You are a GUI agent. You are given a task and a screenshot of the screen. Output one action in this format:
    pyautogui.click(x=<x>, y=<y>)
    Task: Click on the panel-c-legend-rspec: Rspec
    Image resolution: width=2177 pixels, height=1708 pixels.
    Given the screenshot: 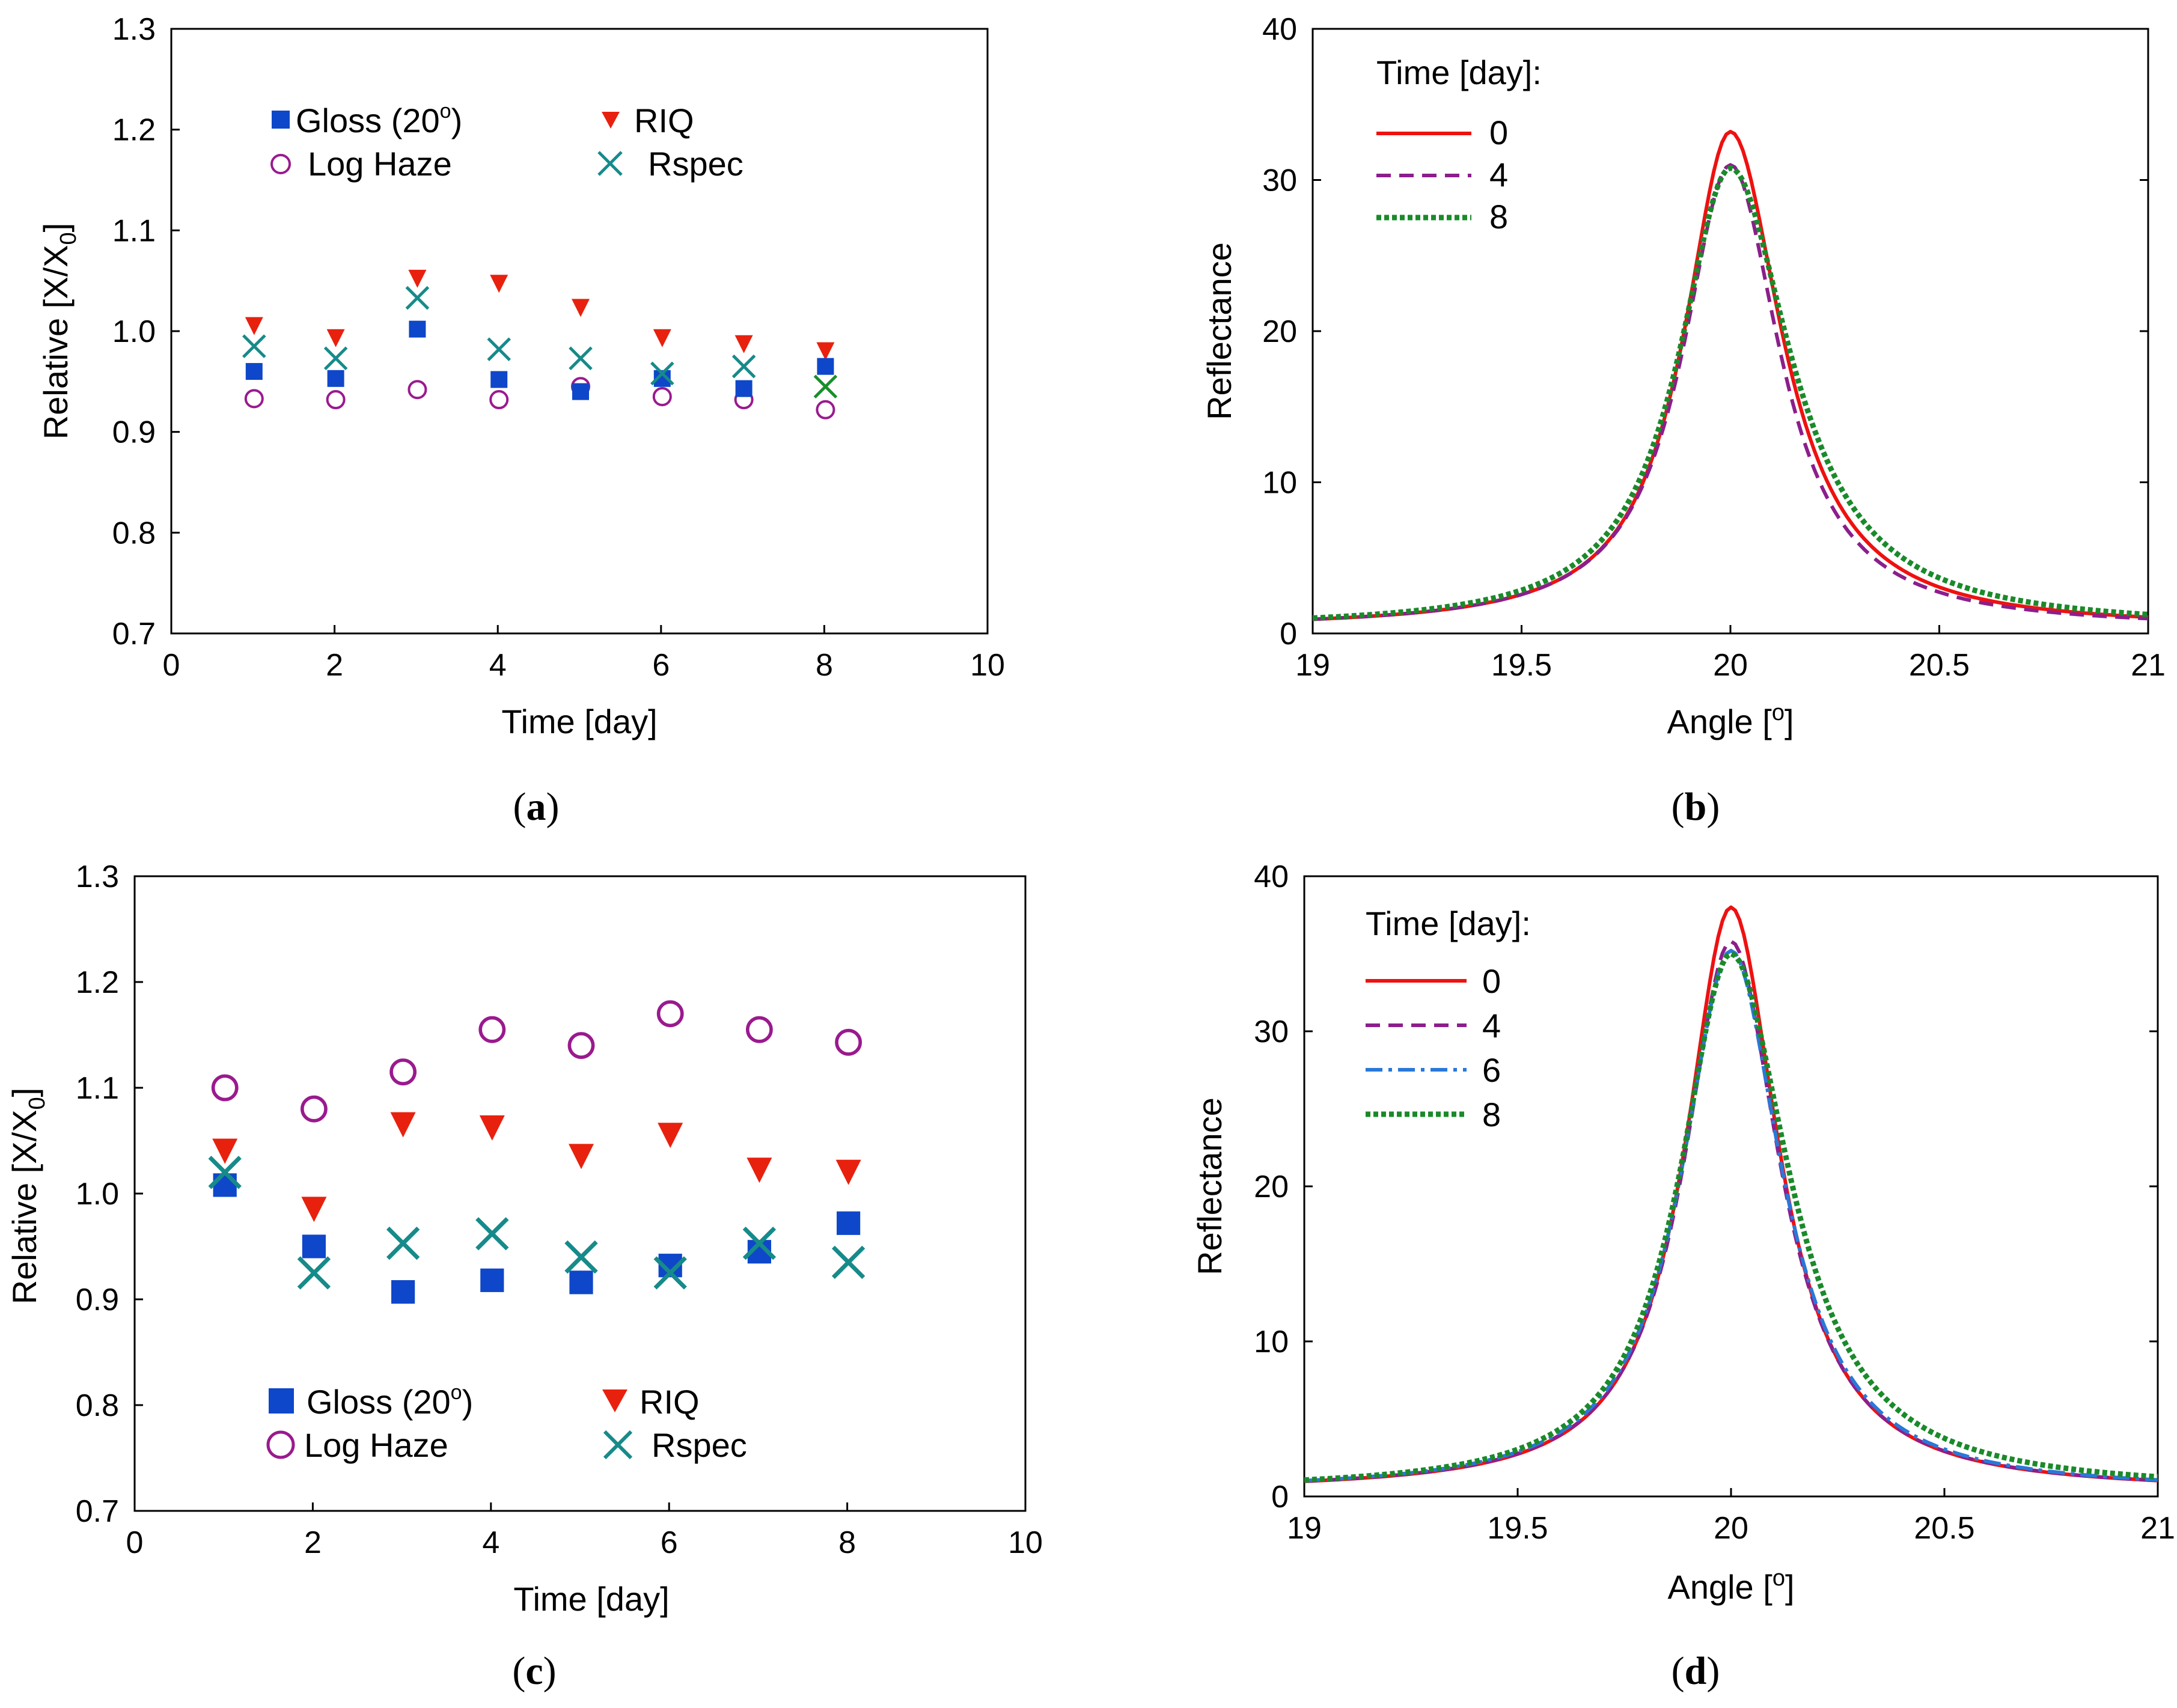 What is the action you would take?
    pyautogui.click(x=699, y=1445)
    